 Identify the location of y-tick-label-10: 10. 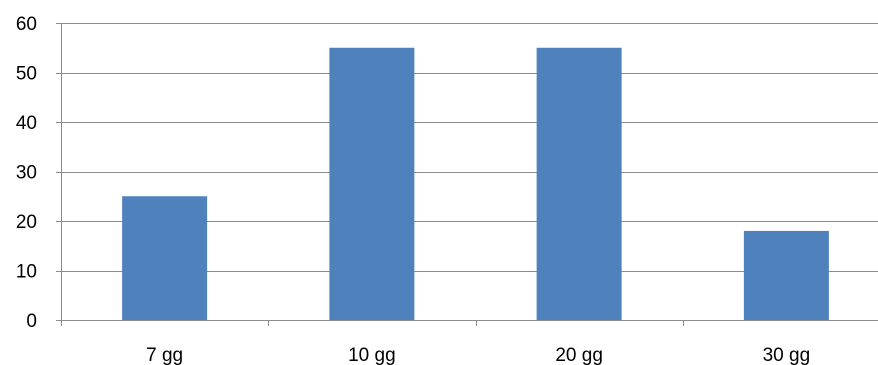
(26, 272).